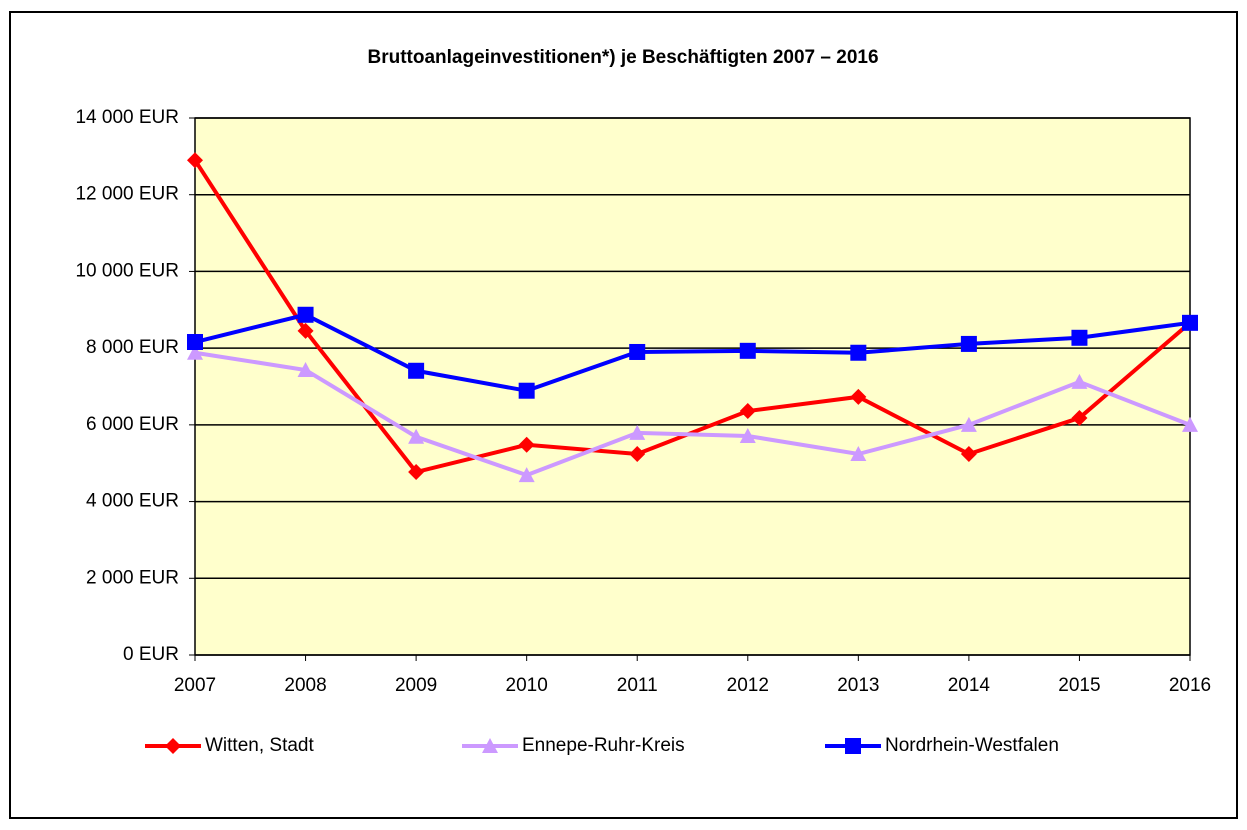 The image size is (1247, 830). Describe the element at coordinates (858, 685) in the screenshot. I see `x-tick-label: 2013` at that location.